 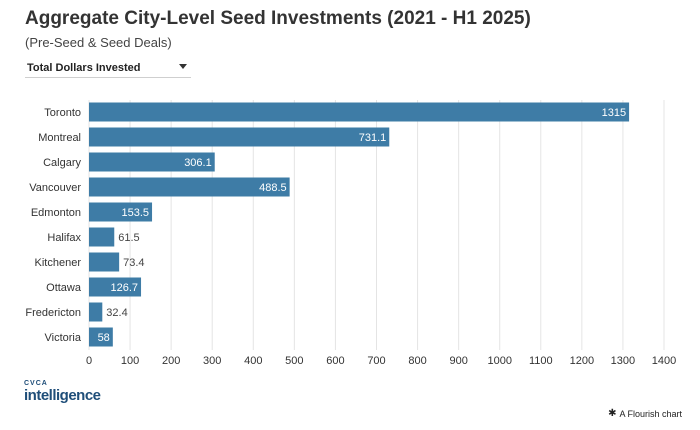 What do you see at coordinates (335, 361) in the screenshot?
I see `x-tick-label: 600` at bounding box center [335, 361].